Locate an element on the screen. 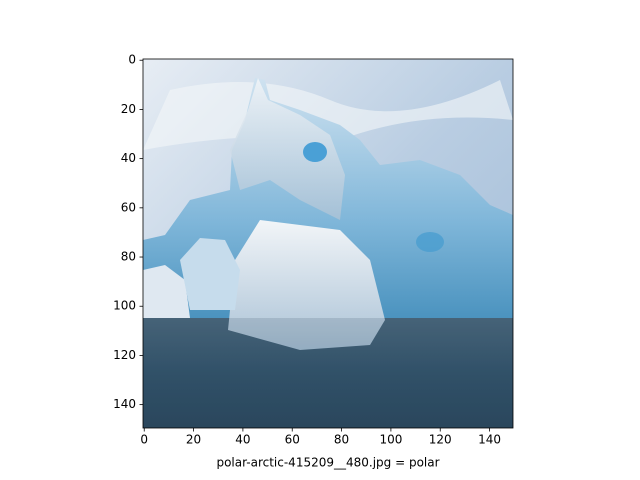 This screenshot has width=640, height=480. x-tick-label: 140 is located at coordinates (489, 440).